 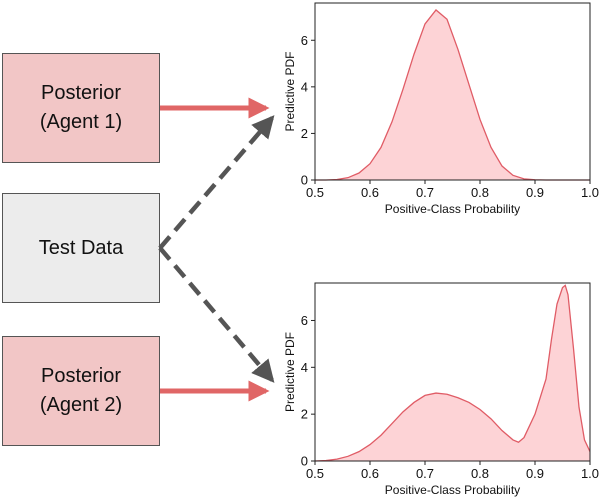 What do you see at coordinates (304, 40) in the screenshot?
I see `chart1-ytick-label: 6` at bounding box center [304, 40].